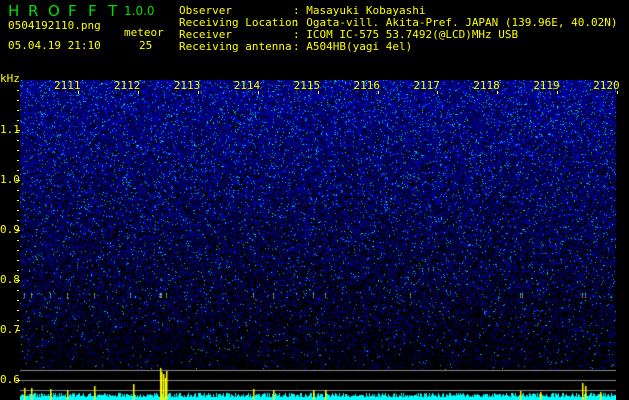 The image size is (629, 400). What do you see at coordinates (10, 78) in the screenshot?
I see `y-unit-label: kHz` at bounding box center [10, 78].